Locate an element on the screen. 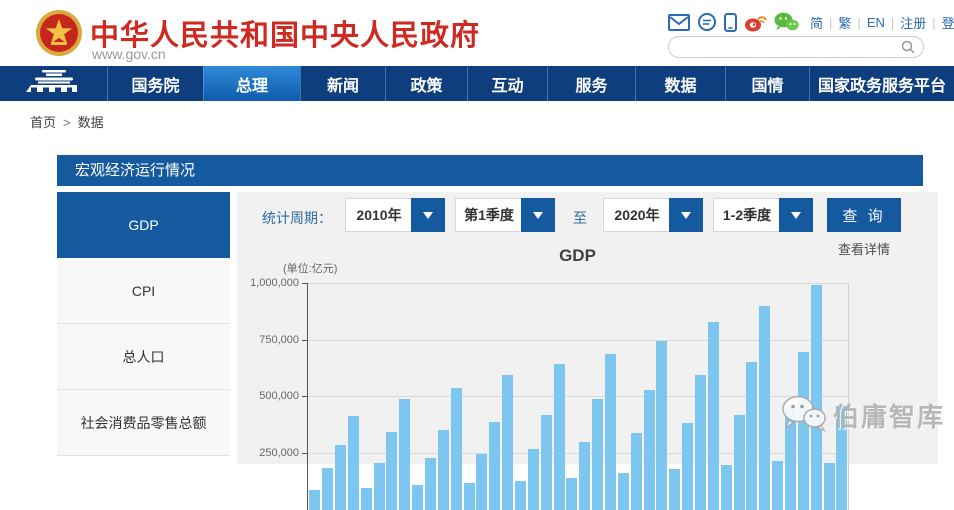  bar-2012年第1季度 is located at coordinates (418, 497).